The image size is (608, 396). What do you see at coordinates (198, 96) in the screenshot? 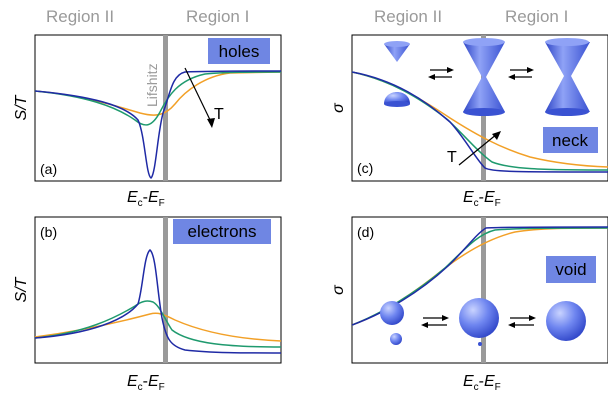
I see `temperature-arrow-a` at bounding box center [198, 96].